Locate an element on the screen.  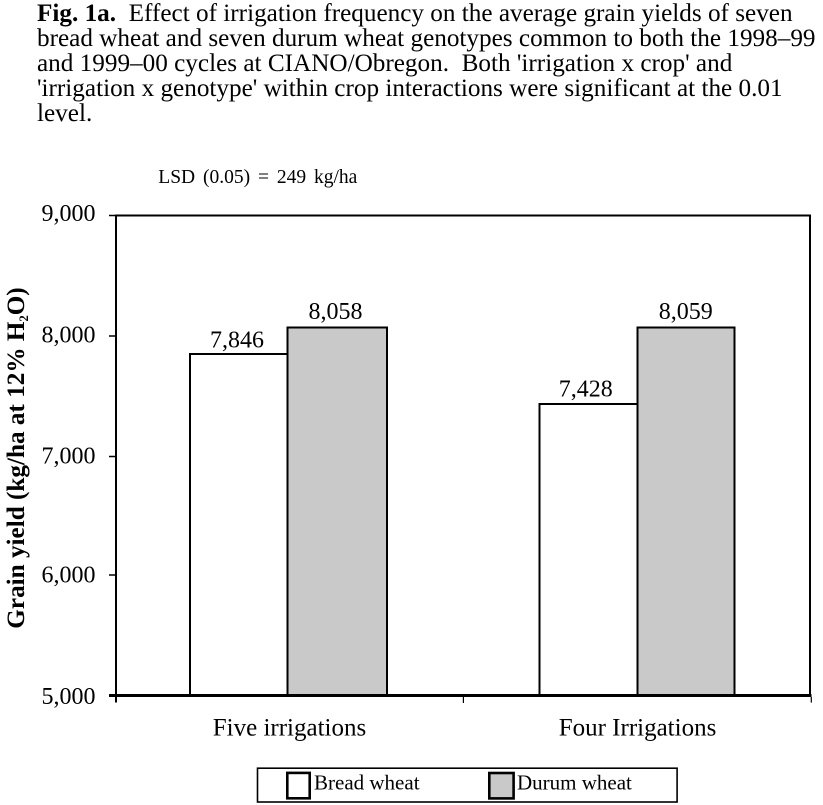
svg-text: Four Irrigations is located at coordinates (638, 728).